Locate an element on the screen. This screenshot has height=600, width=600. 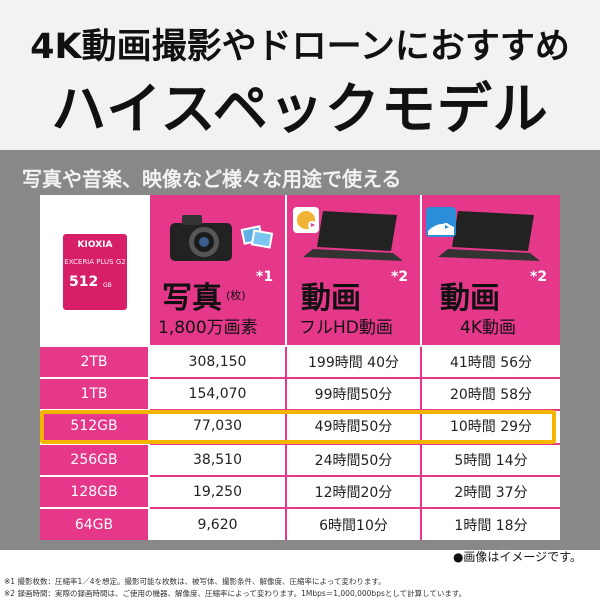
image-disclaimer: ●画像はイメージです。 is located at coordinates (517, 557).